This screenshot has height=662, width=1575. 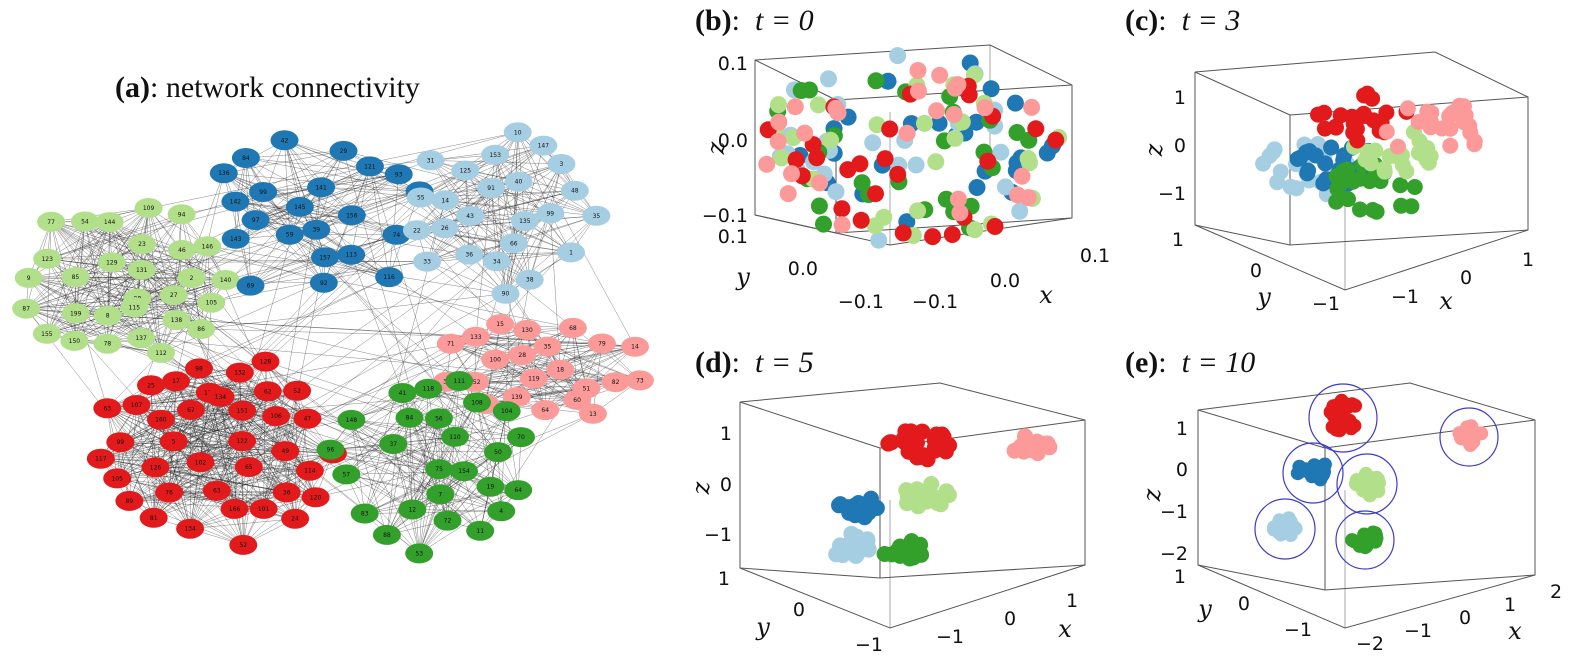 I want to click on network-node-label: 50, so click(x=498, y=452).